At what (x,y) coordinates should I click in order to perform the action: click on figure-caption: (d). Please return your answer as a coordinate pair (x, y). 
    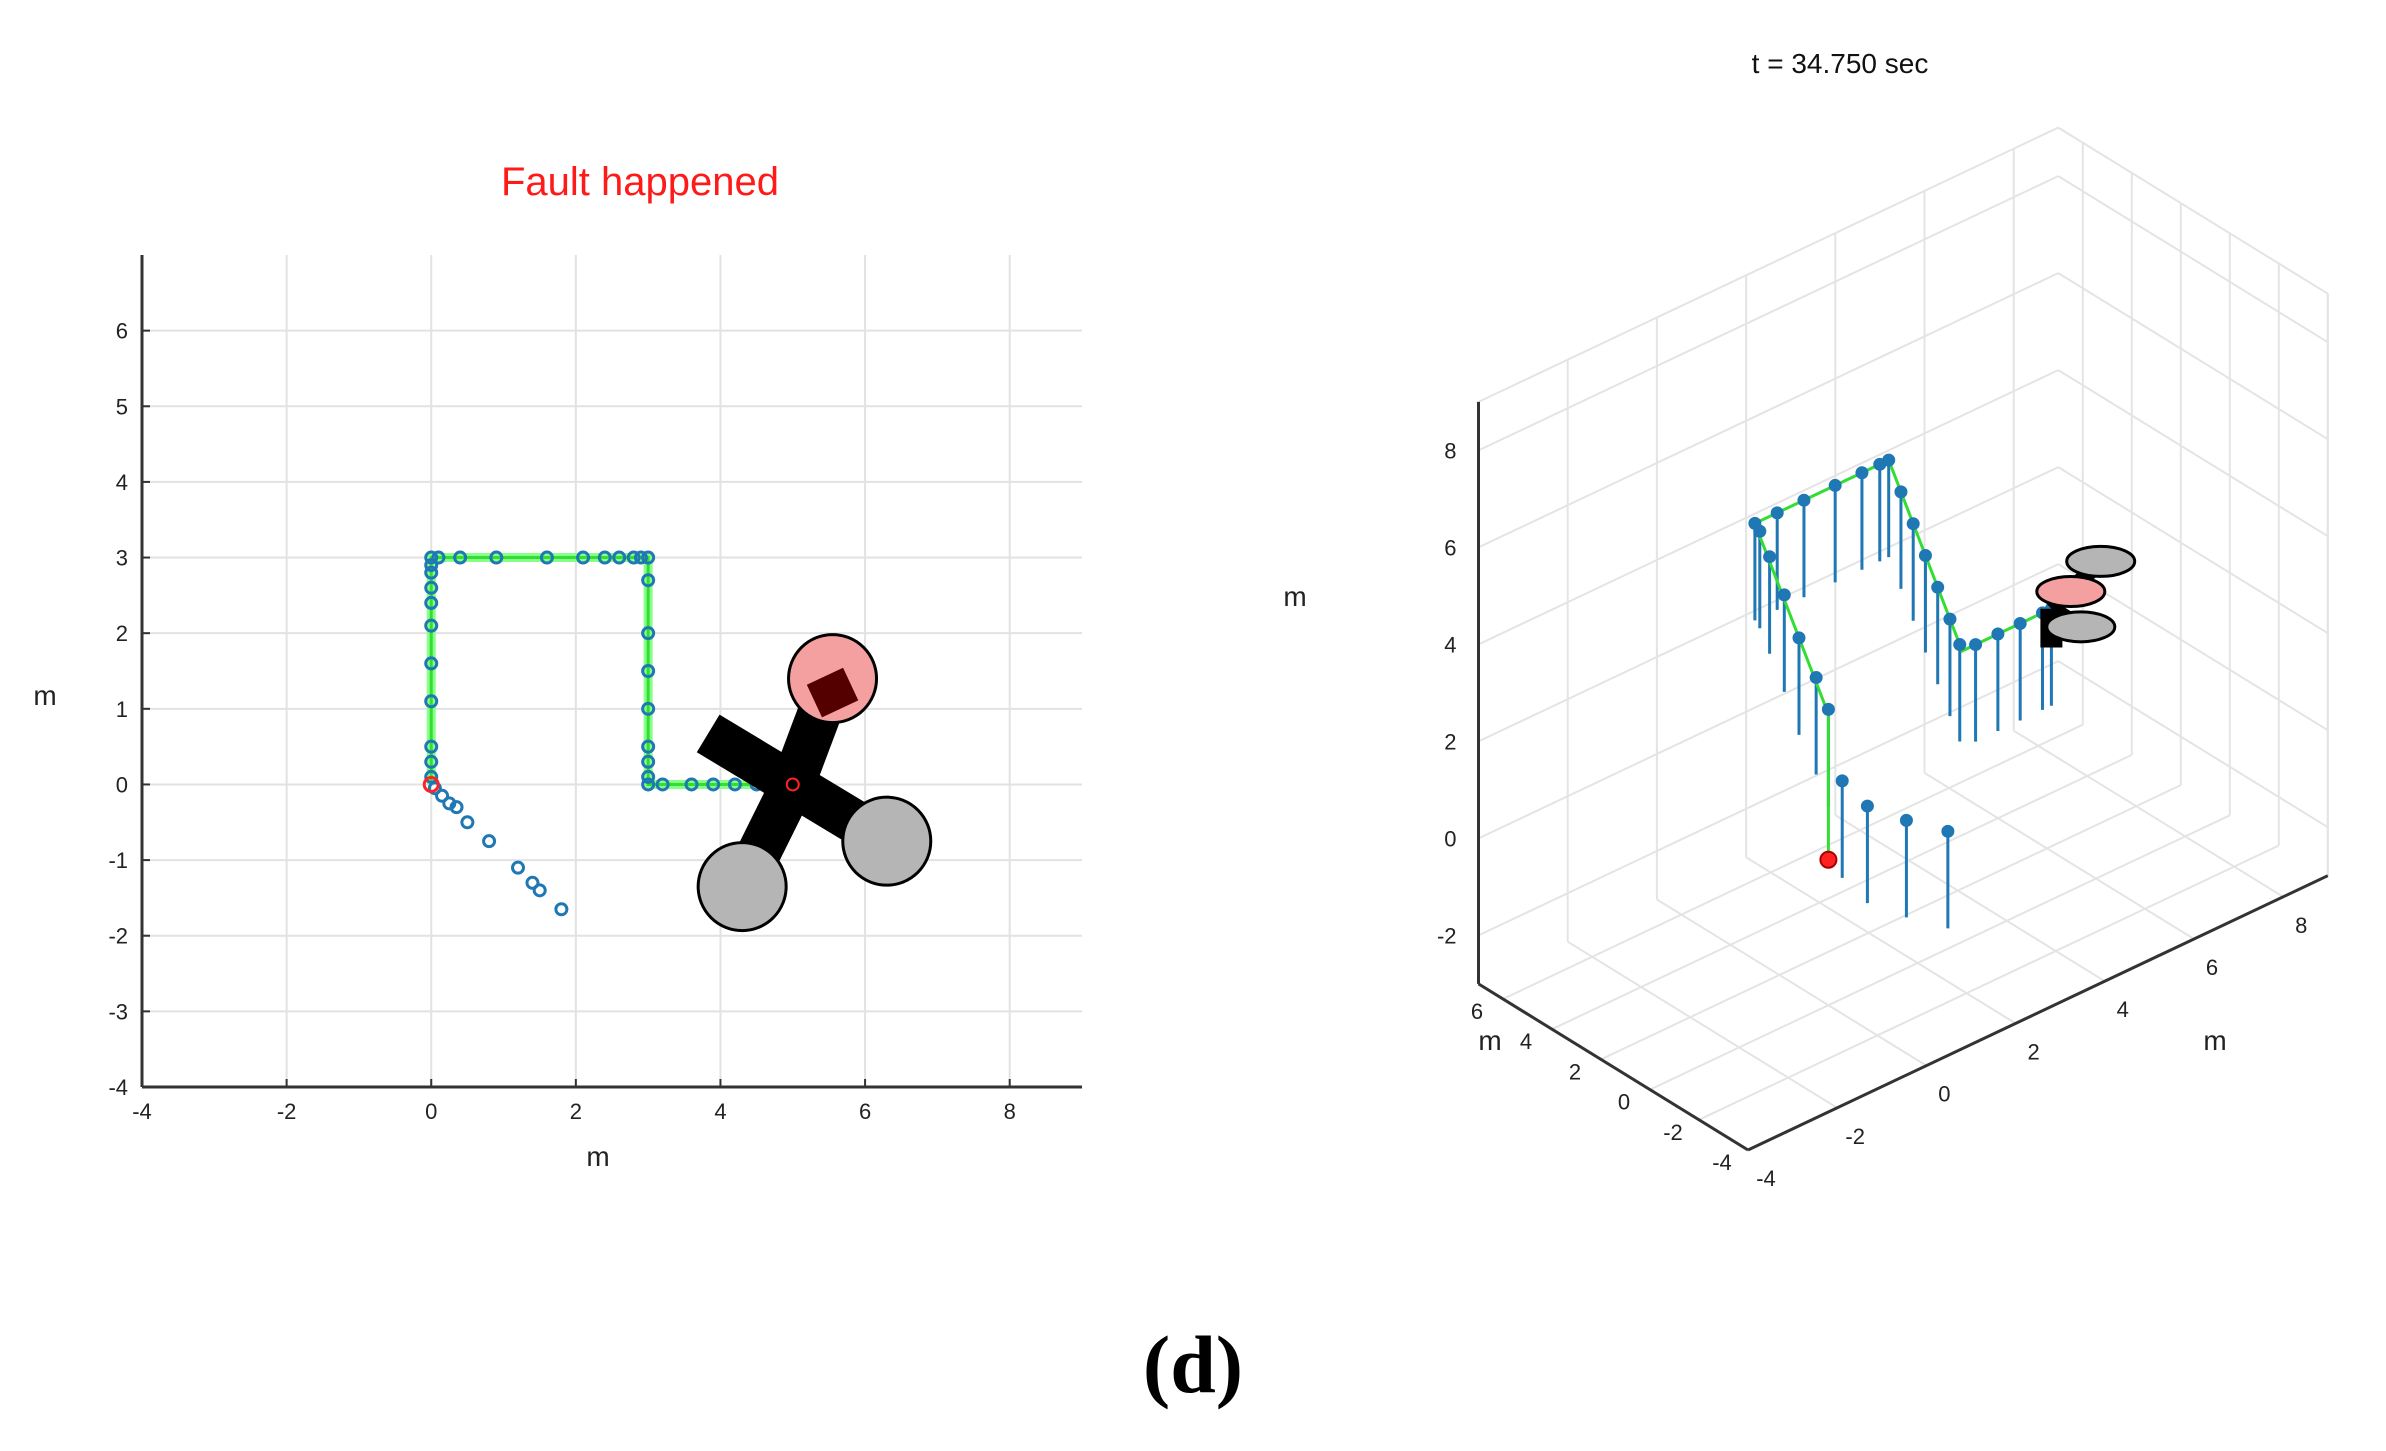
    Looking at the image, I should click on (1193, 1364).